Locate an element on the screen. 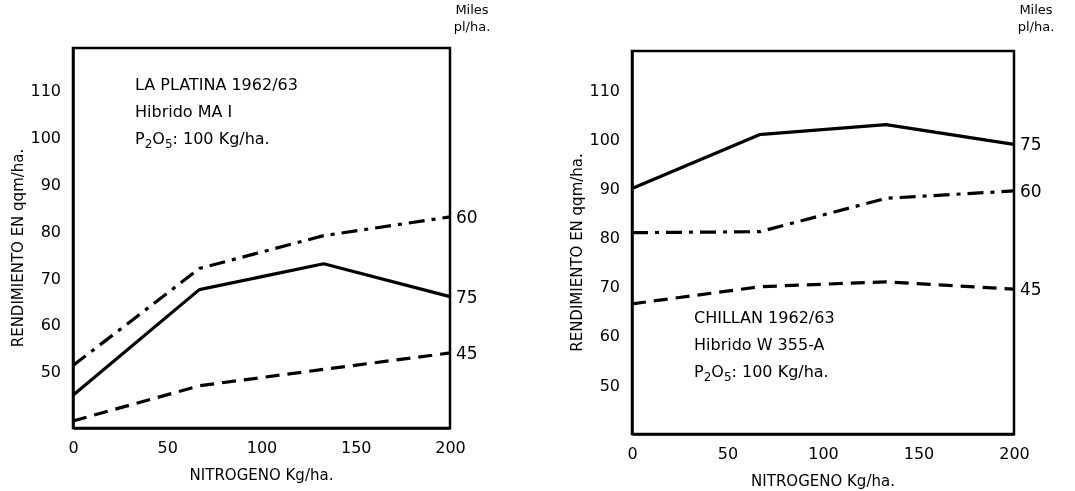 The width and height of the screenshot is (1075, 491). annotation: CHILLAN 1962/63 is located at coordinates (764, 317).